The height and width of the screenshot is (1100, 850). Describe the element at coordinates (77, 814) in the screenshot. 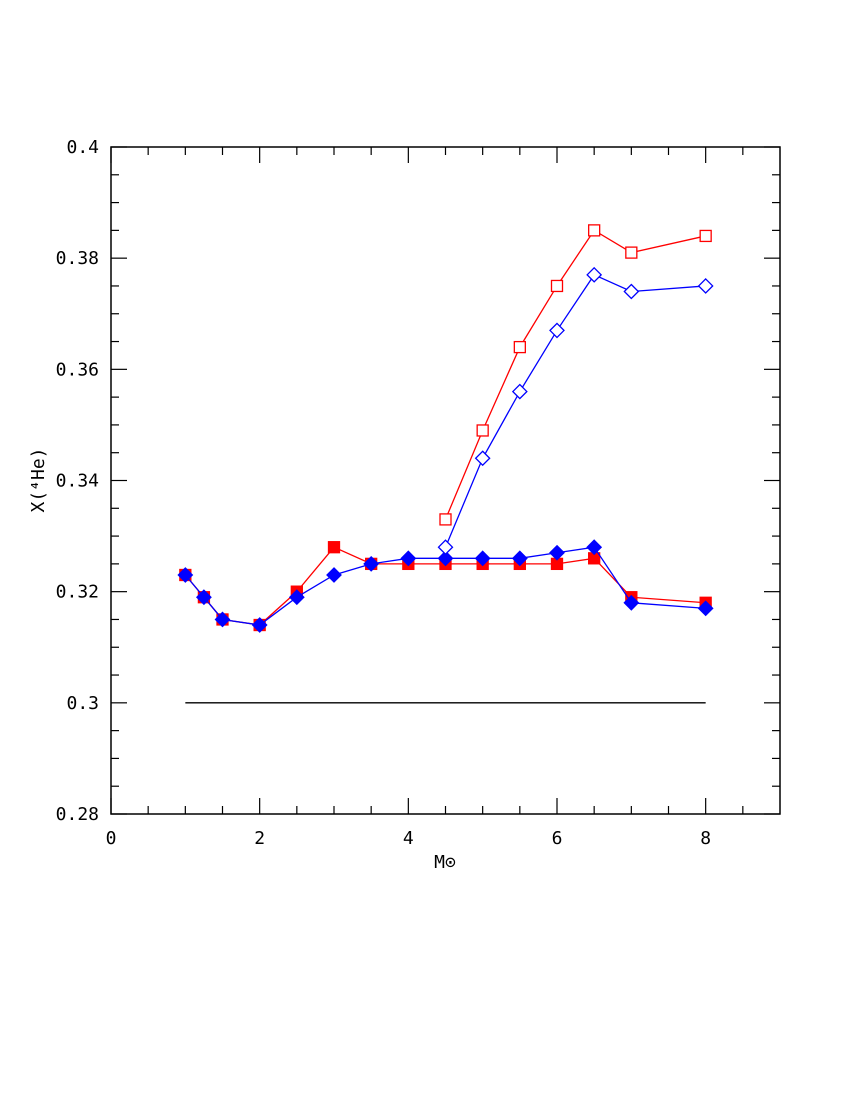

I see `y-tick-label: 0.28` at that location.